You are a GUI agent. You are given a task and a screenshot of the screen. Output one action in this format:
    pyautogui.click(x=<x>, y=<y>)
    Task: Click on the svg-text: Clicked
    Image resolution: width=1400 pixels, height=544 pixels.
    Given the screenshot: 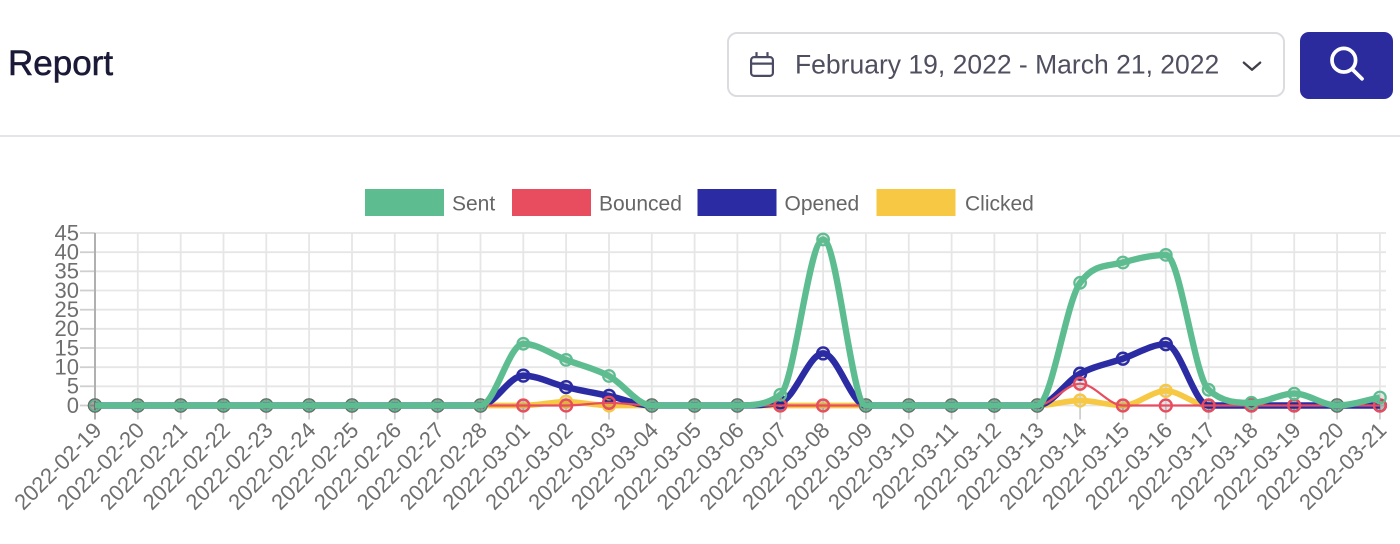 What is the action you would take?
    pyautogui.click(x=999, y=204)
    